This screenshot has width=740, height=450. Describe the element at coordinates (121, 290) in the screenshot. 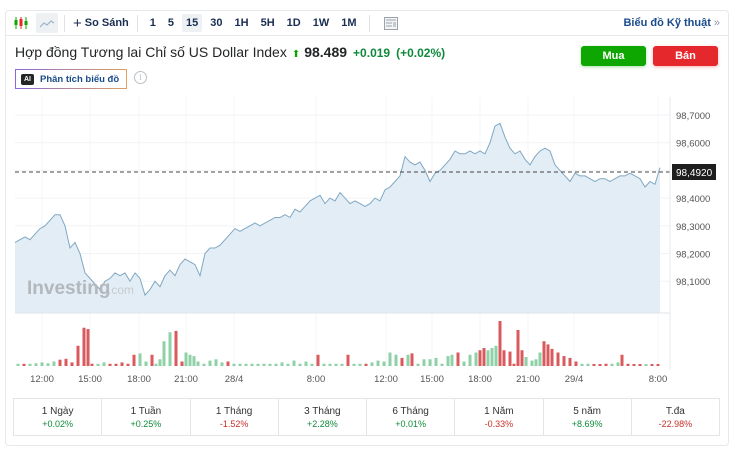

I see `svg-text: .com` at that location.